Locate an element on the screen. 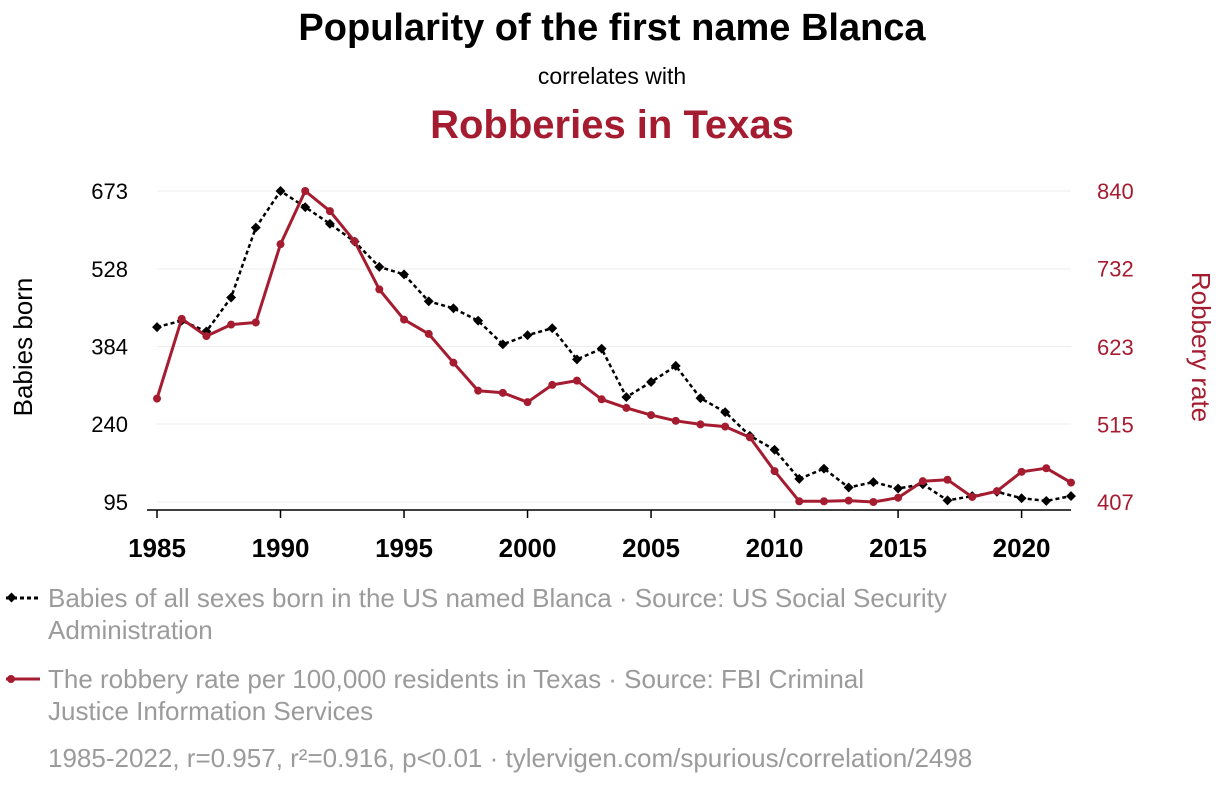 This screenshot has height=802, width=1225. legend-marker-babies is located at coordinates (11, 597).